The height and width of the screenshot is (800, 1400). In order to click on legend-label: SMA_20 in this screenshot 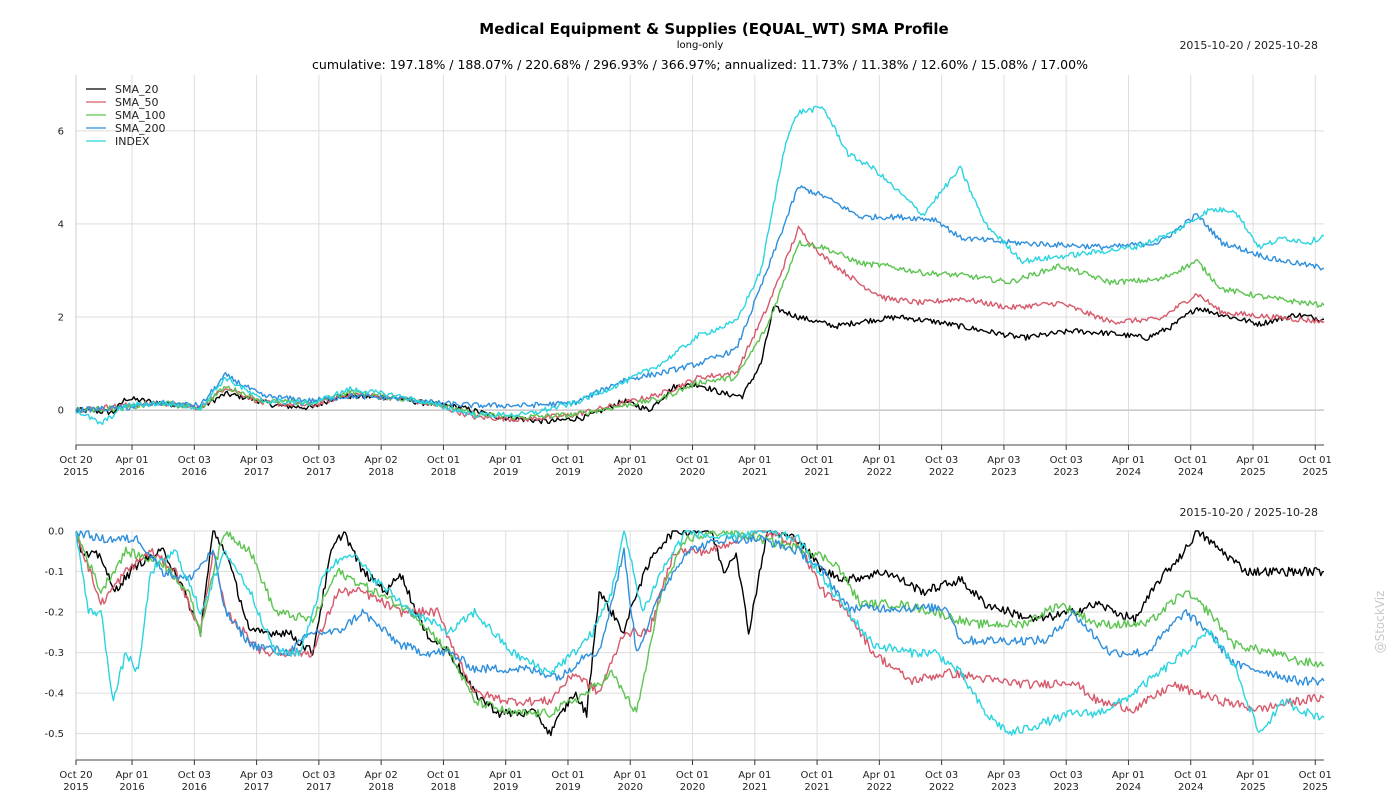, I will do `click(137, 89)`.